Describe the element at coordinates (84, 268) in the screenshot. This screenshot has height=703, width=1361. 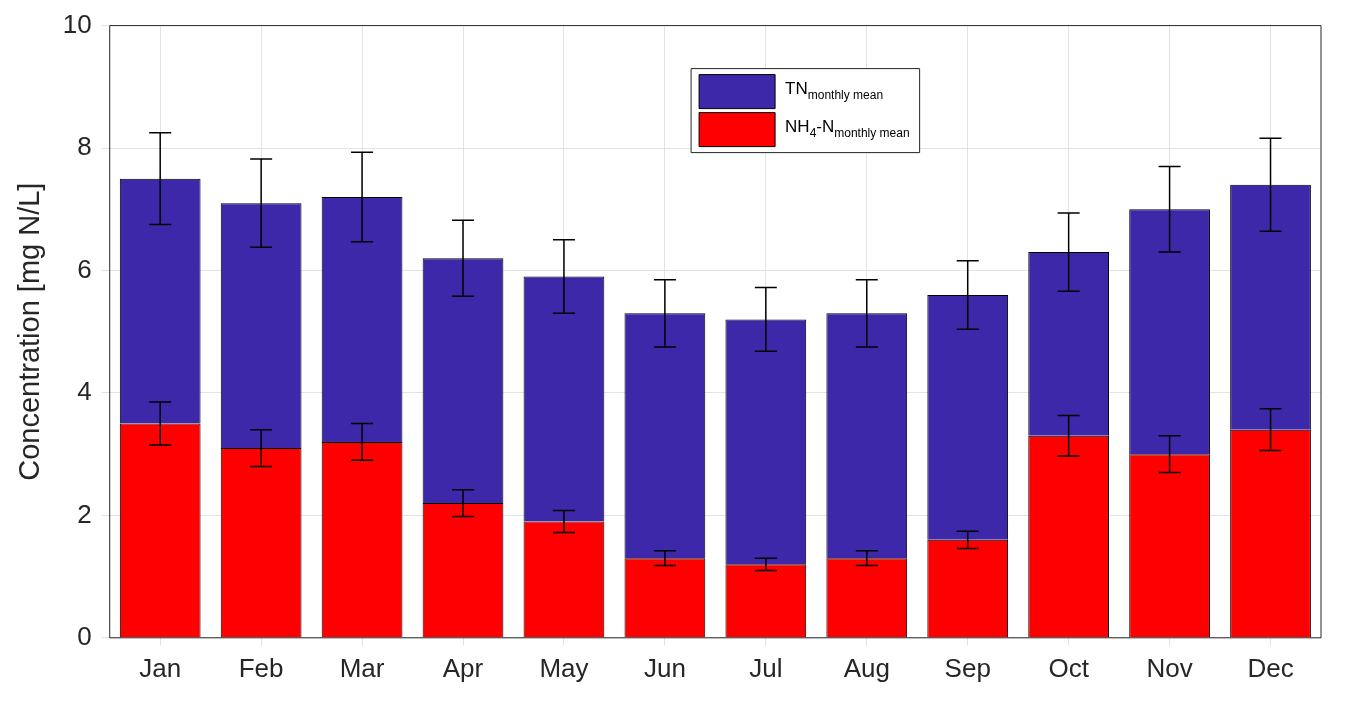
I see `y-tick-label: 6` at that location.